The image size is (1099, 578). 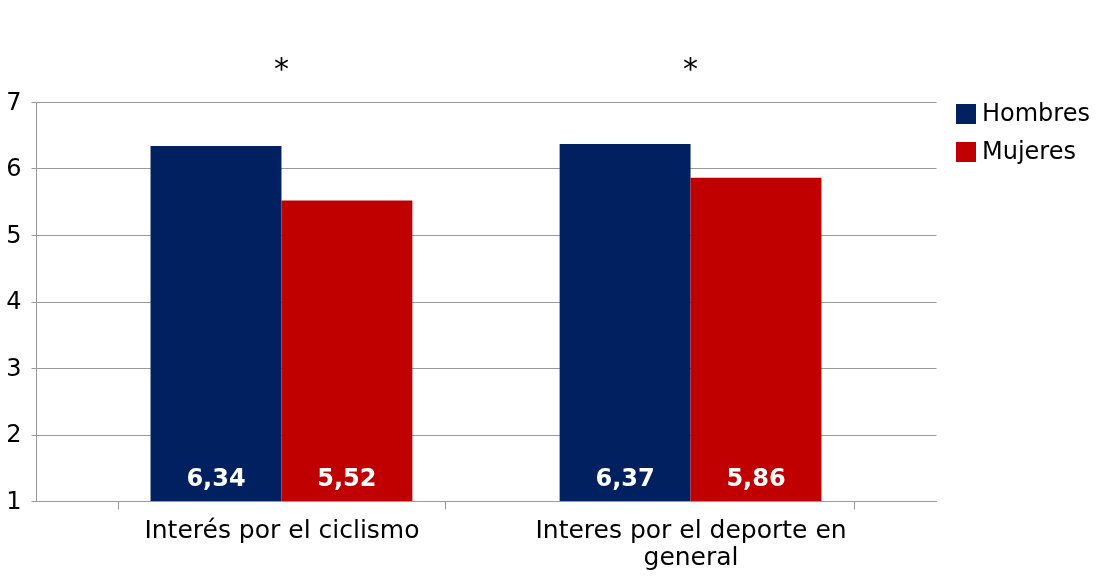 I want to click on x-tick-label: Interes por el deporte en general, so click(x=691, y=542).